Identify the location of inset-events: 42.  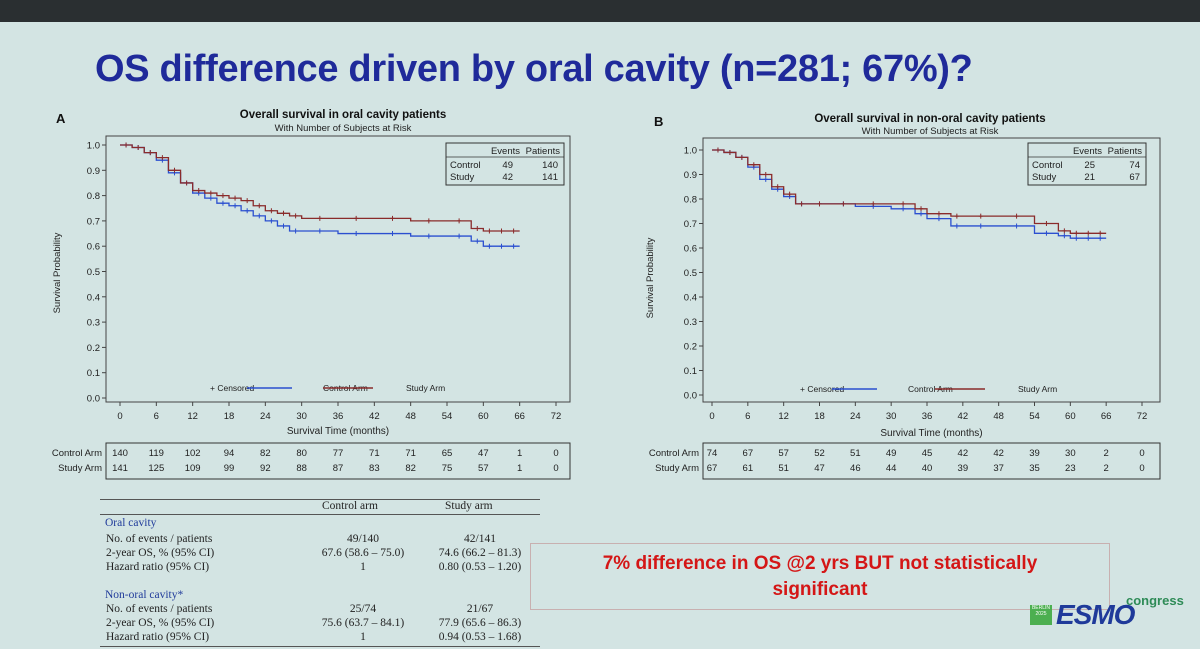
(507, 177).